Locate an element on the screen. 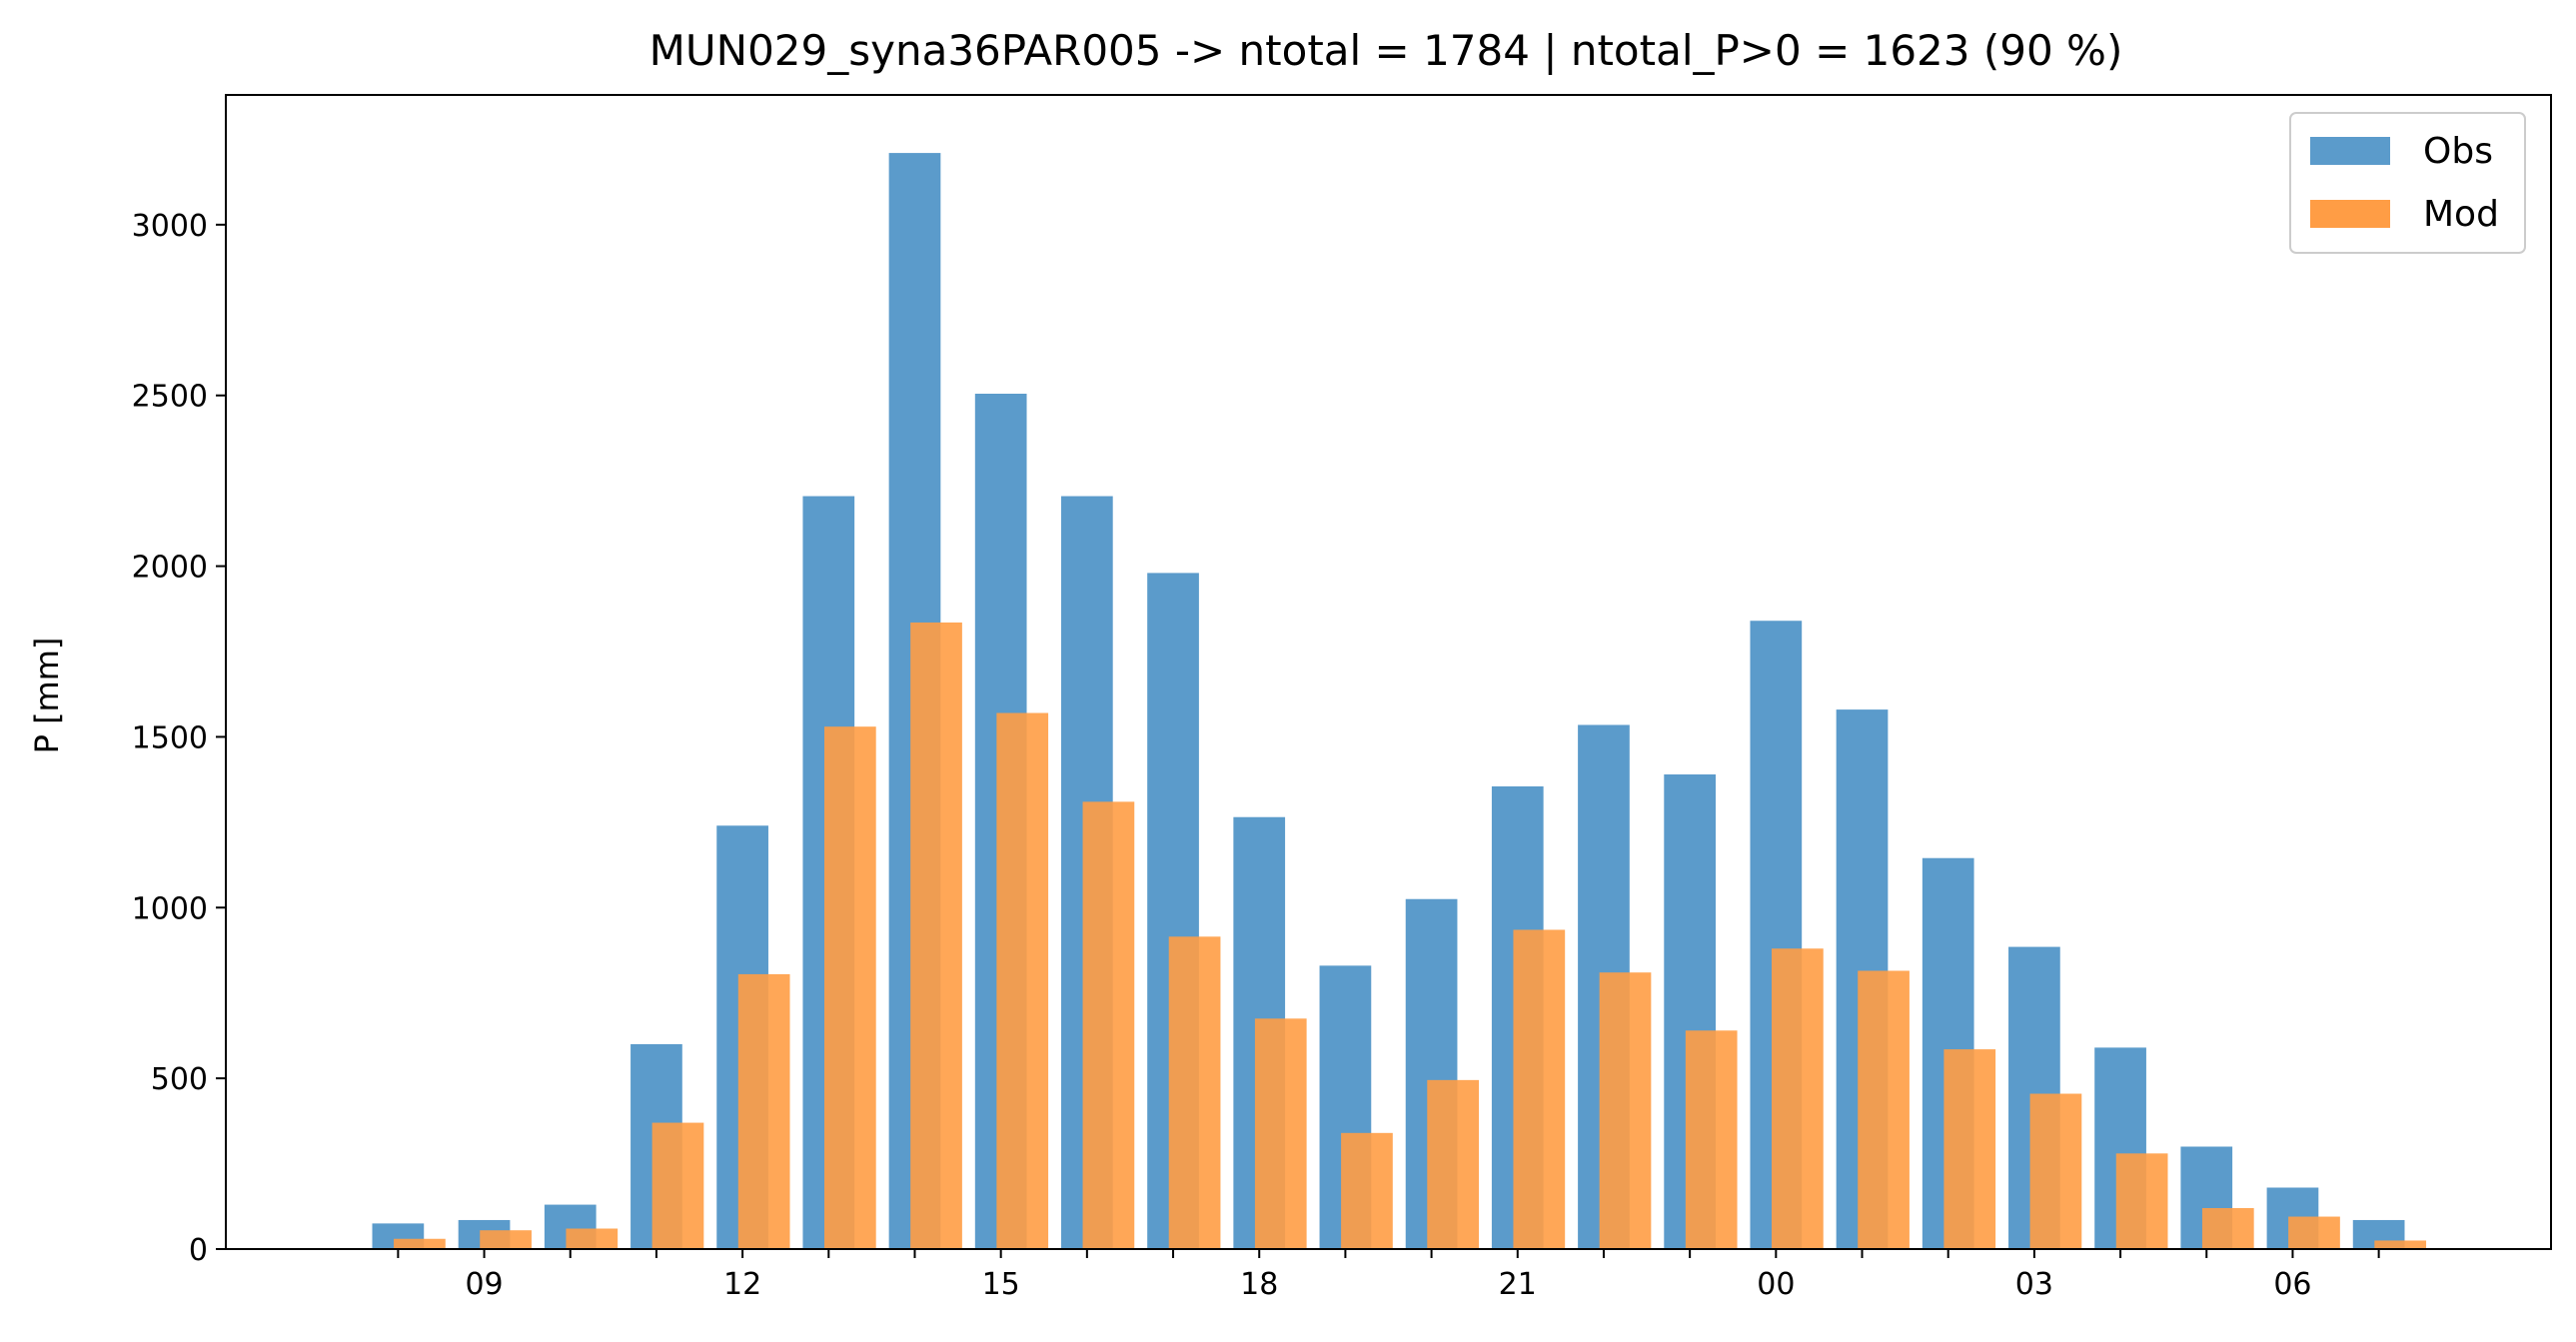 The width and height of the screenshot is (2576, 1342). legend-label: Obs is located at coordinates (2458, 151).